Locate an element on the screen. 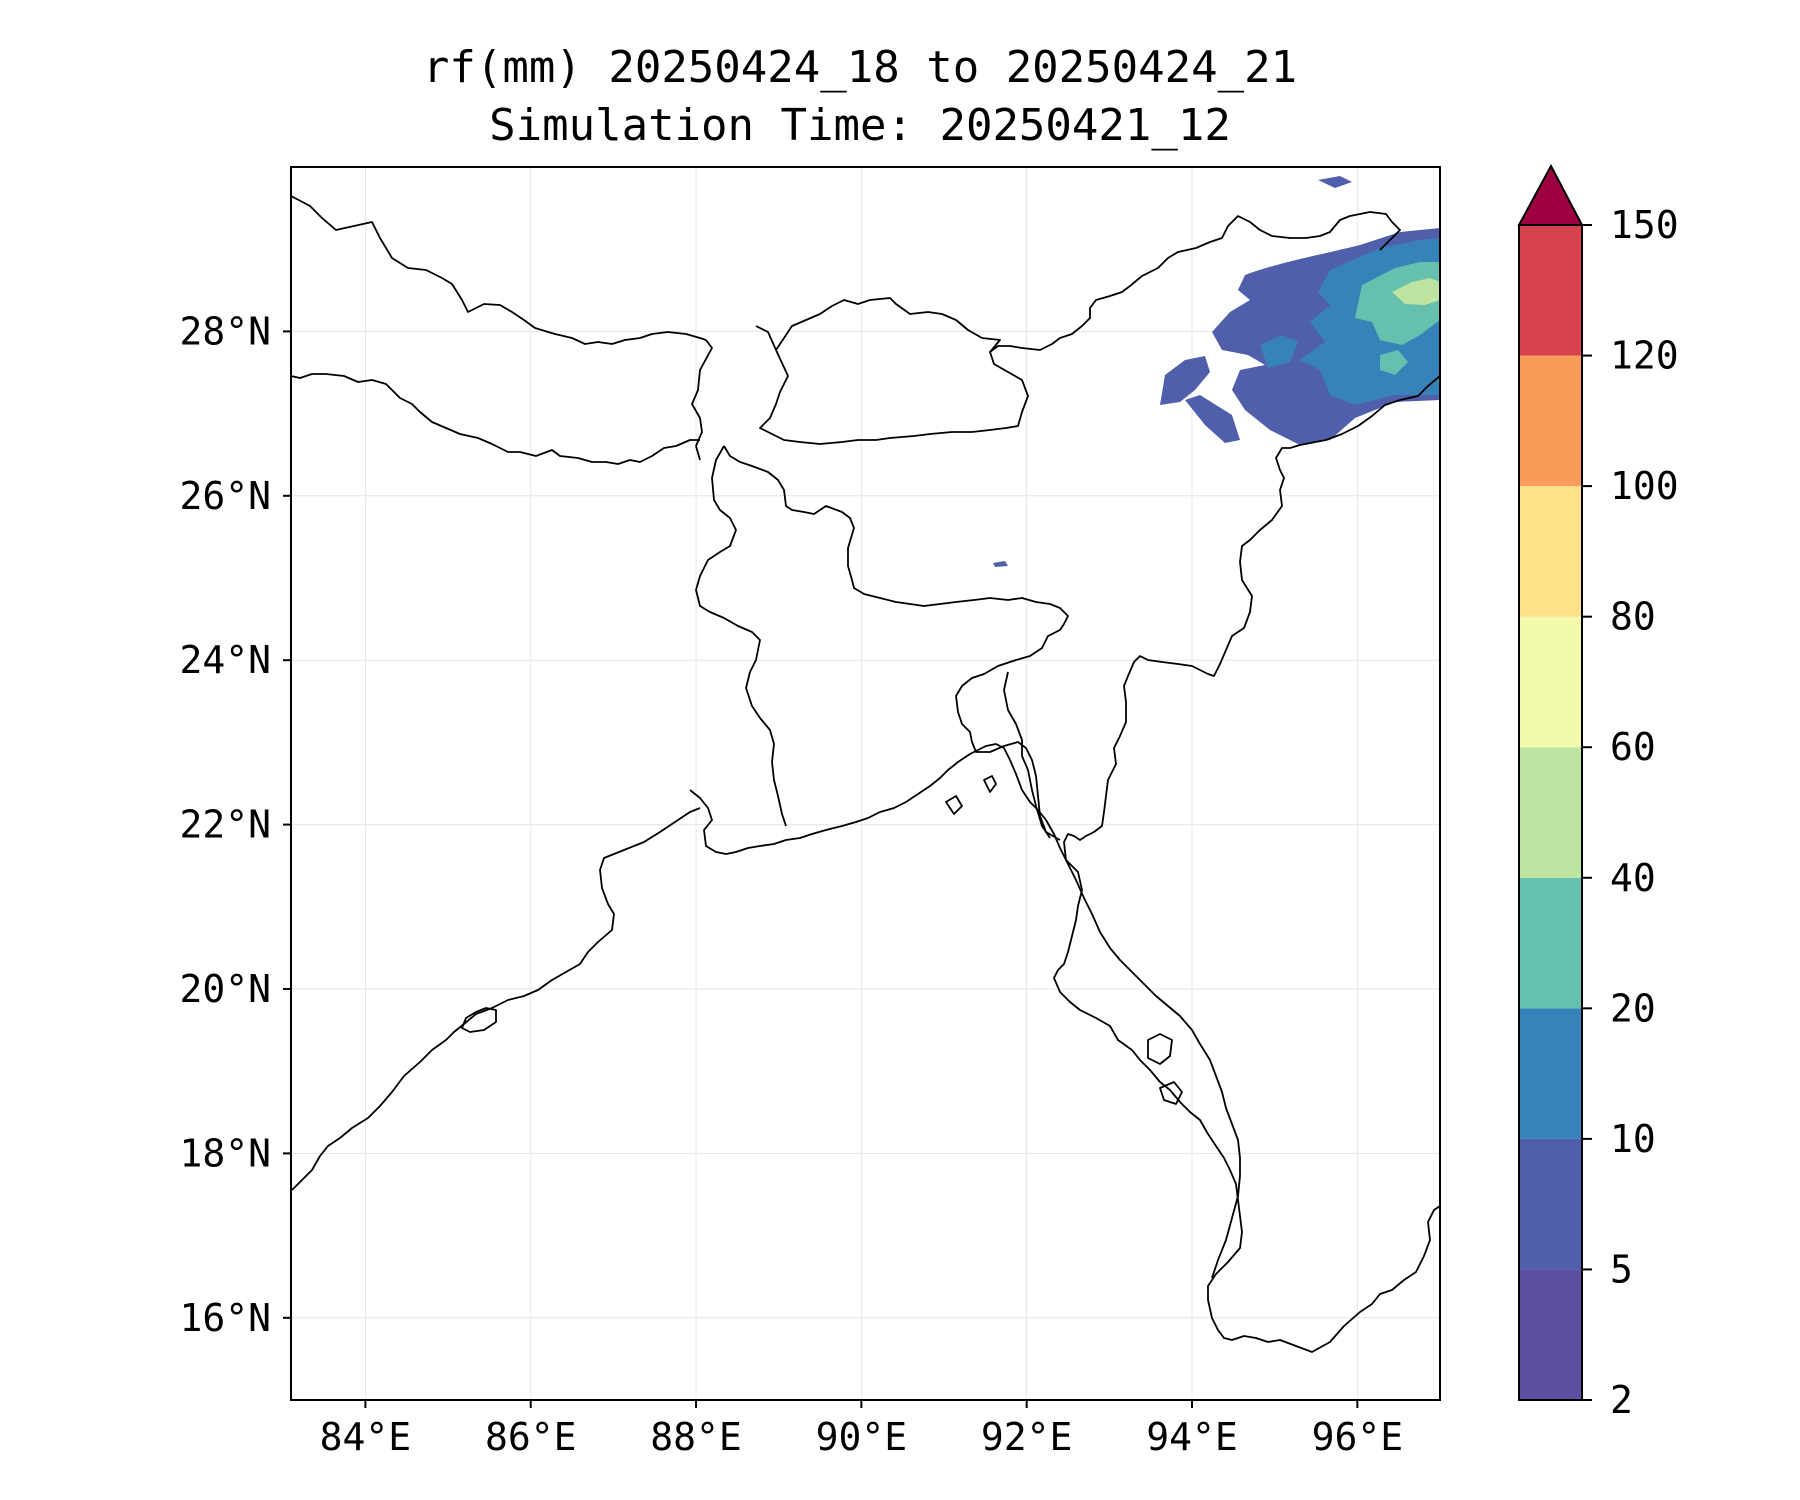  lat-tick-label: 20°N is located at coordinates (225, 989).